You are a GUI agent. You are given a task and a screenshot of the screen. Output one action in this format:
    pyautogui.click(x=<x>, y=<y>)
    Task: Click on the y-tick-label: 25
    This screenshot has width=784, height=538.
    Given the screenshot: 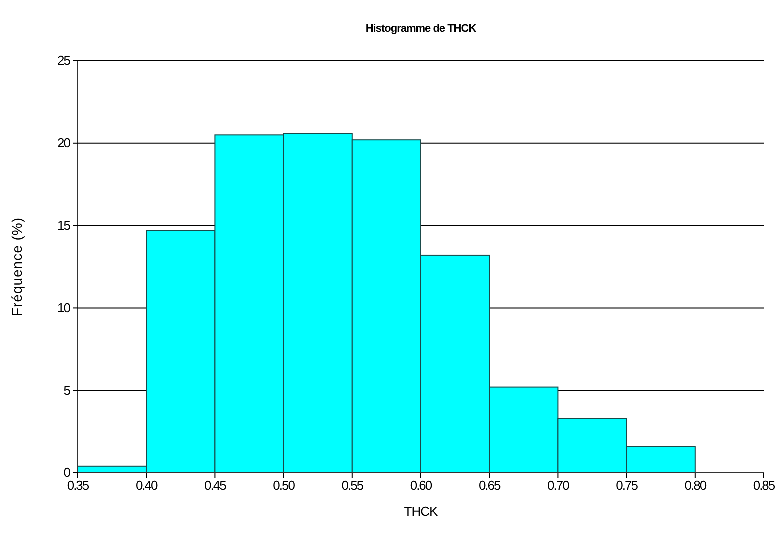 What is the action you would take?
    pyautogui.click(x=64, y=60)
    